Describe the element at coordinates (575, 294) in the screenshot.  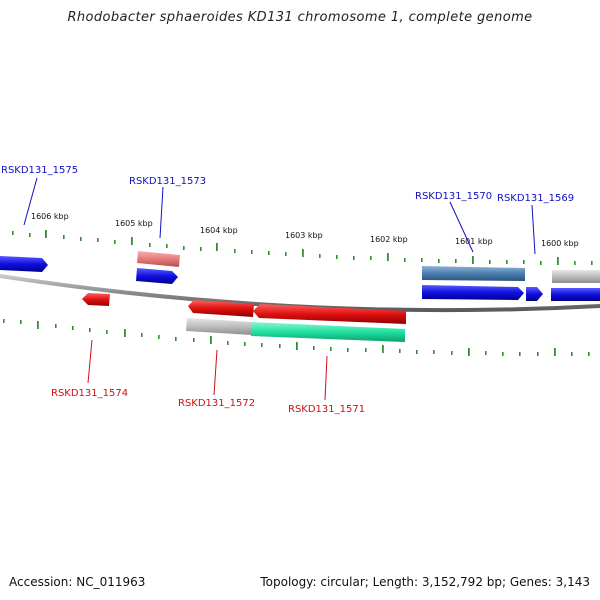
I see `gene-arrow-blue-right` at that location.